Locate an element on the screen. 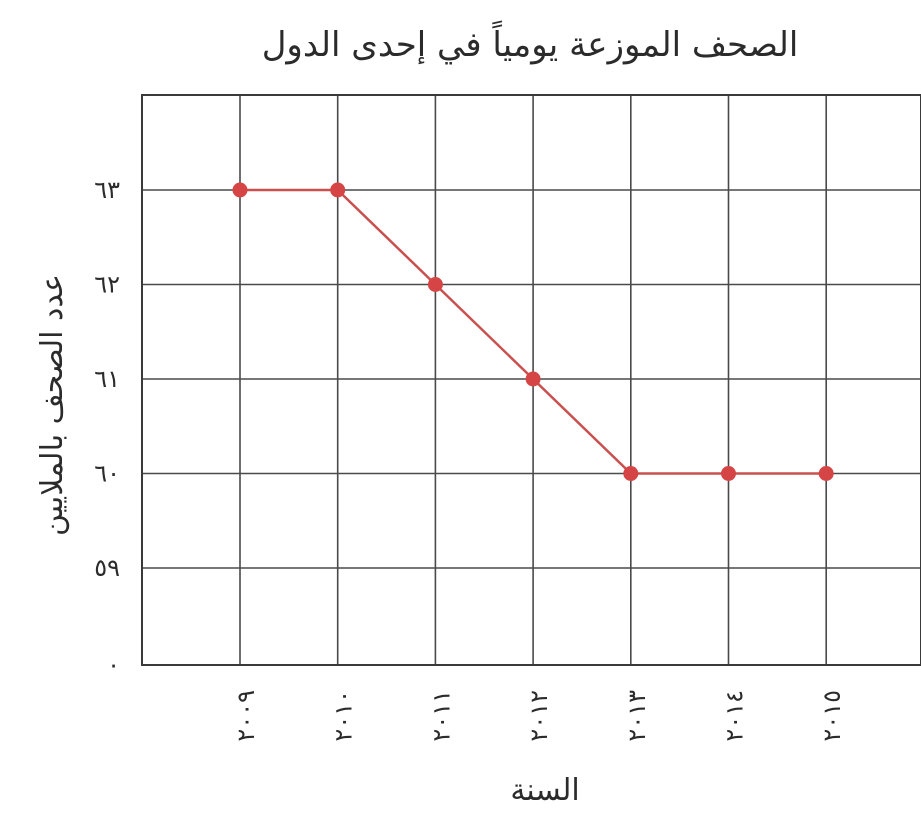  x-tick-label: ٢٠١٠ is located at coordinates (344, 716).